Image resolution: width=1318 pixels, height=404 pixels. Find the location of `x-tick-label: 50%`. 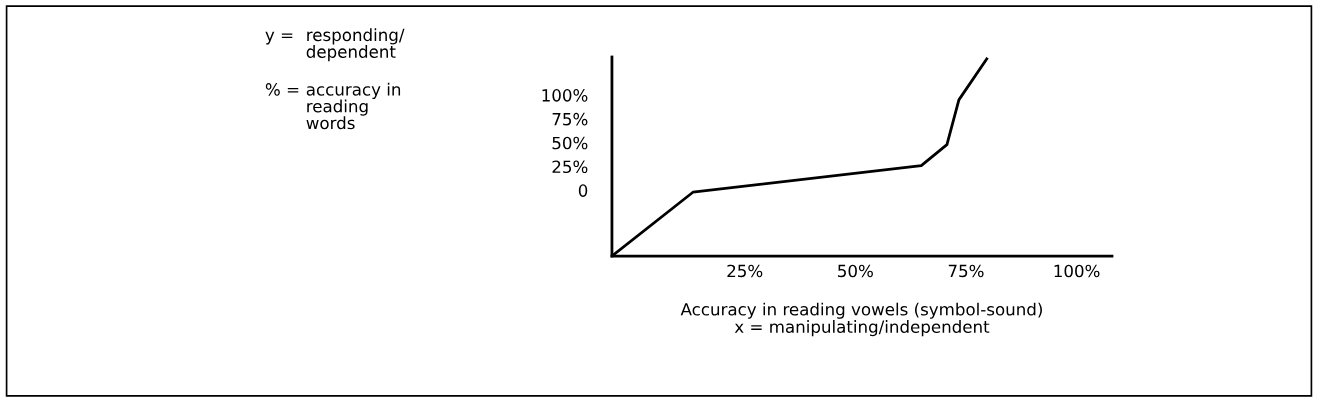

x-tick-label: 50% is located at coordinates (855, 271).